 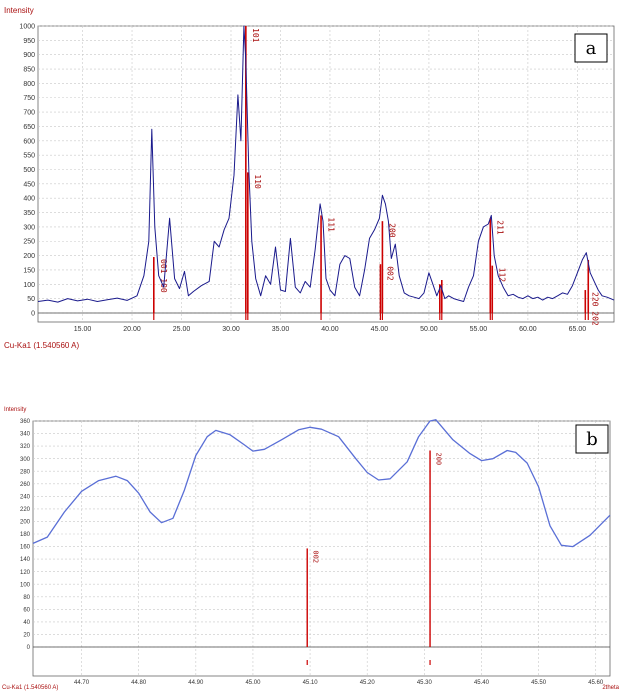 What do you see at coordinates (29, 199) in the screenshot?
I see `chart-a-ytick-label: 400` at bounding box center [29, 199].